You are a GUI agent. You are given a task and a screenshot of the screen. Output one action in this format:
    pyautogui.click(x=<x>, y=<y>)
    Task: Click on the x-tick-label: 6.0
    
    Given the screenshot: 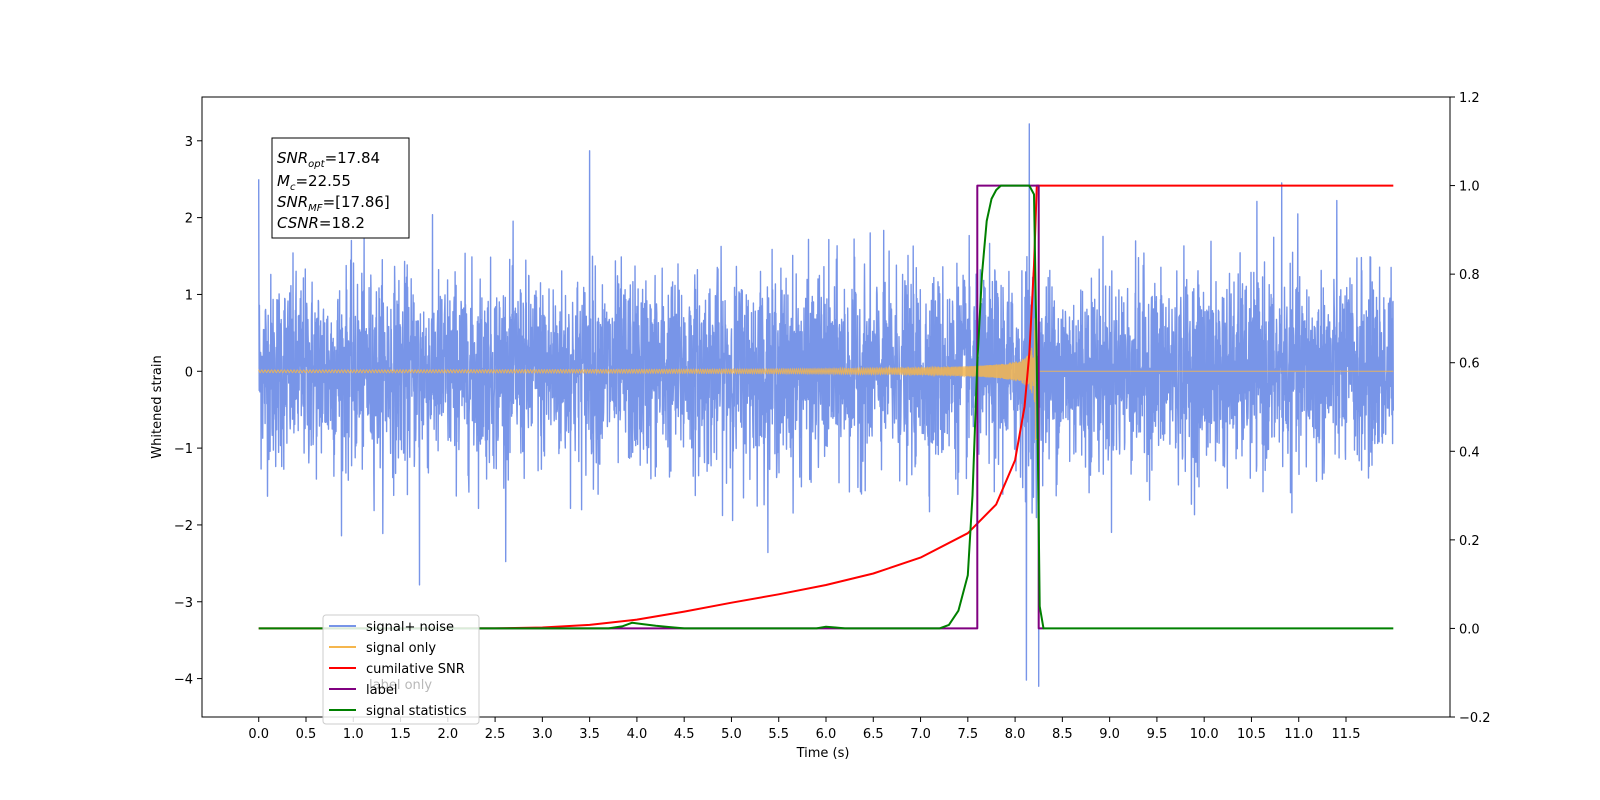 What is the action you would take?
    pyautogui.click(x=826, y=734)
    